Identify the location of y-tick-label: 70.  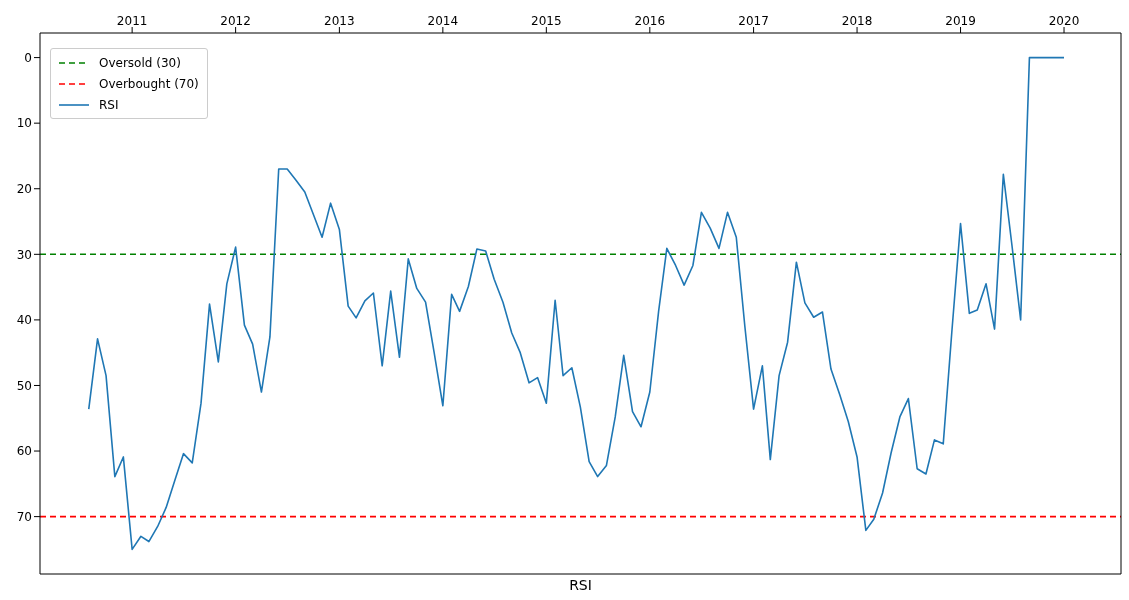
(24, 516).